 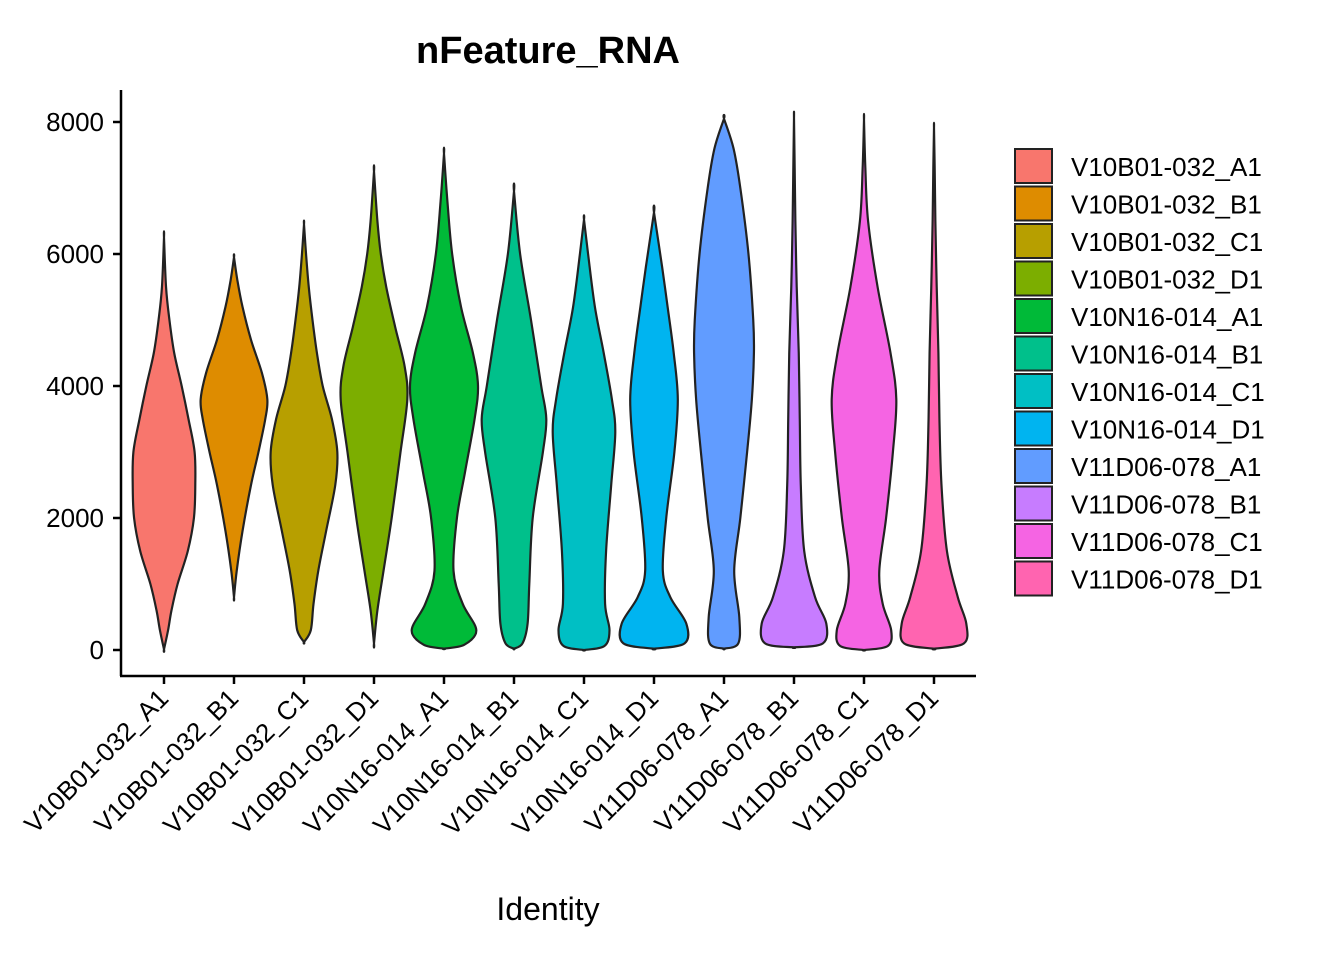 I want to click on legend-label-v10b01-032-d1: V10B01-032_D1, so click(x=1167, y=280).